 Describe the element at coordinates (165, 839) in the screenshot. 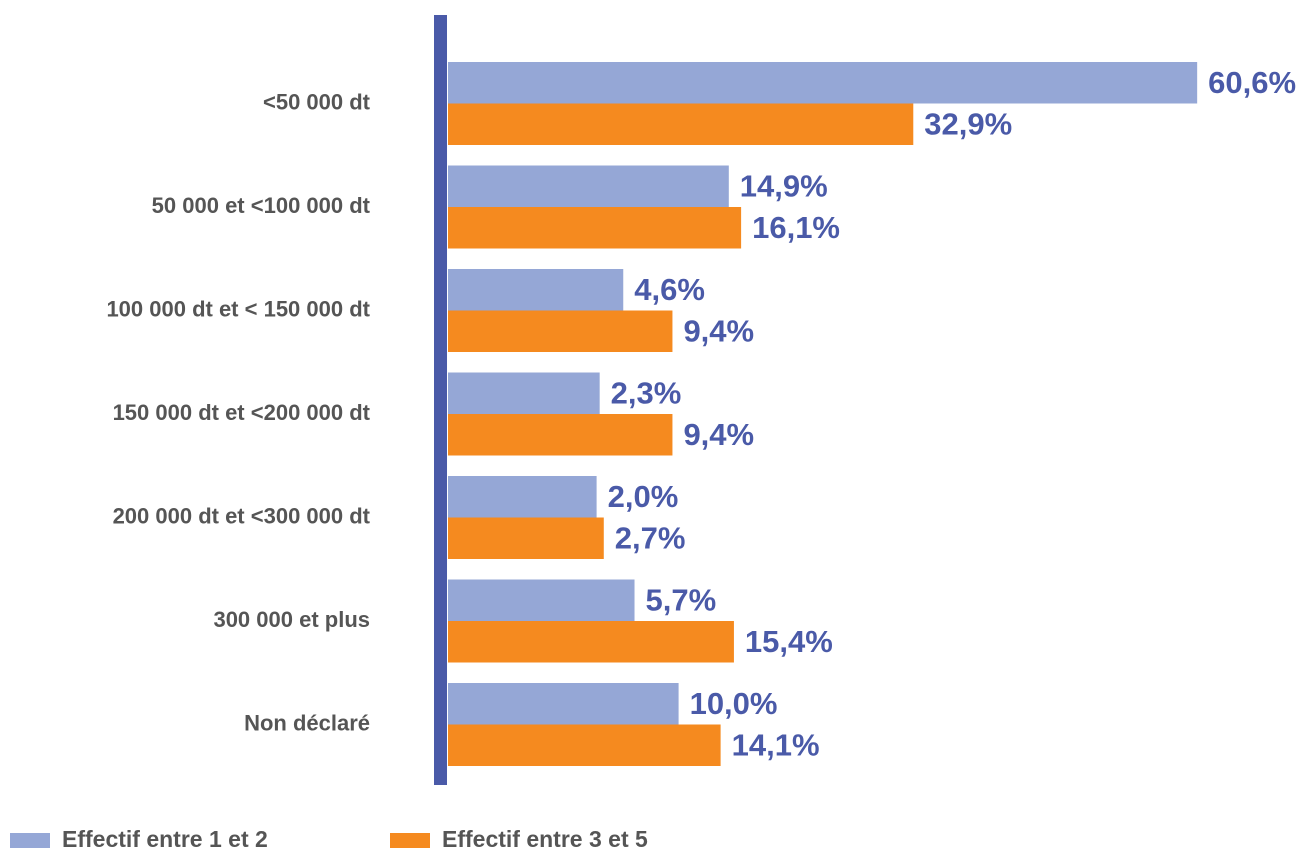

I see `legend-label: Effectif entre 1 et 2` at that location.